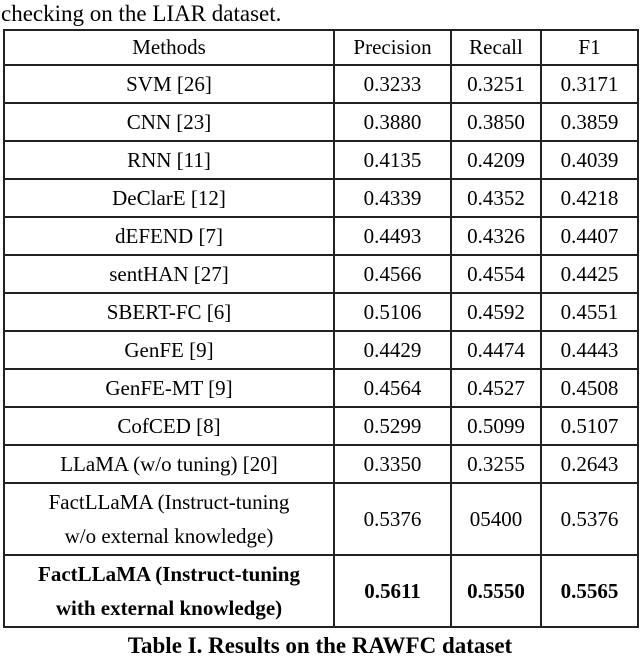  I want to click on table-row: SVM [26] 0.3233 0.3251 0.3171, so click(321, 84).